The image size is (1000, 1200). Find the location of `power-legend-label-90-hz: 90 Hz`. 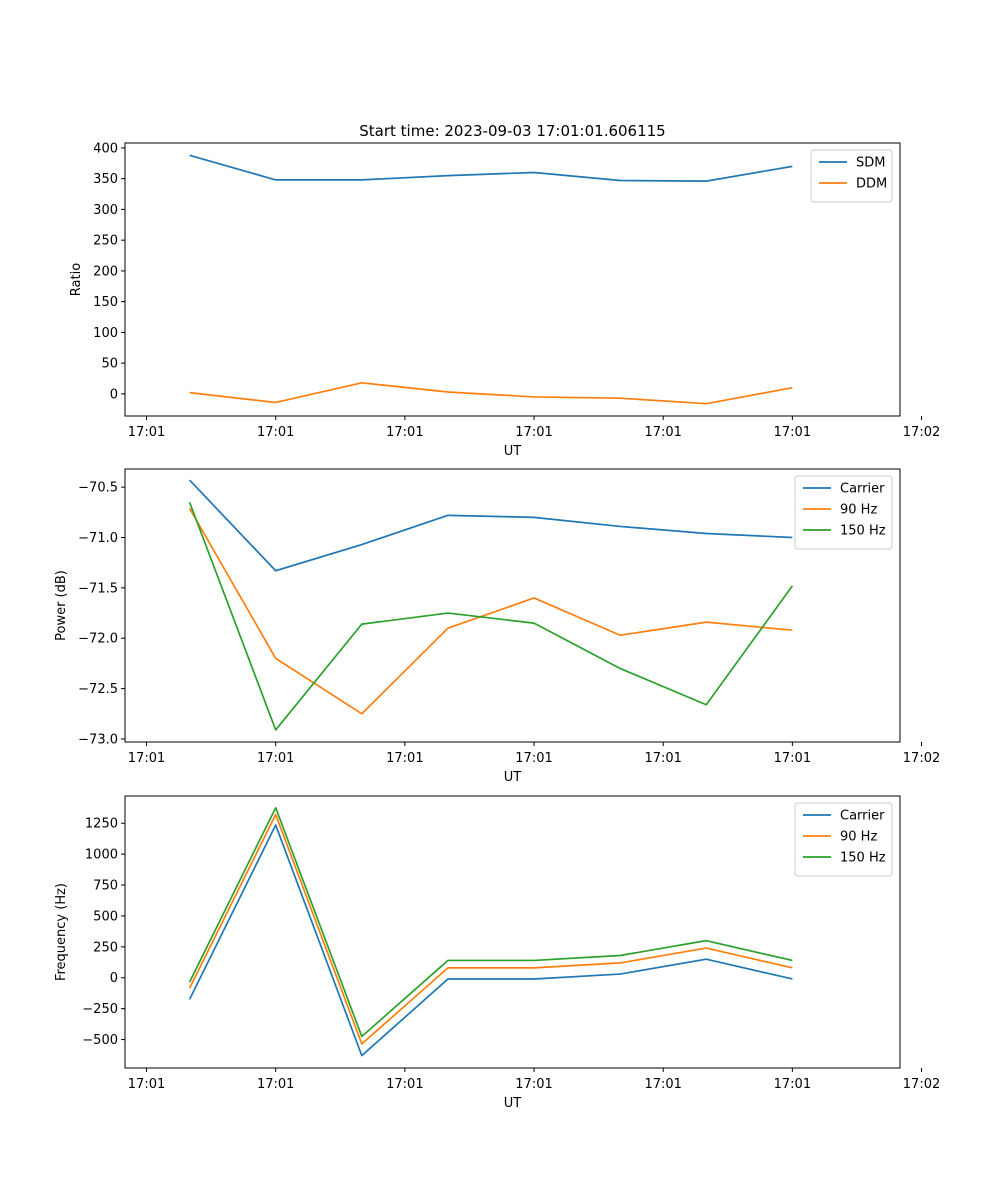

power-legend-label-90-hz: 90 Hz is located at coordinates (858, 510).